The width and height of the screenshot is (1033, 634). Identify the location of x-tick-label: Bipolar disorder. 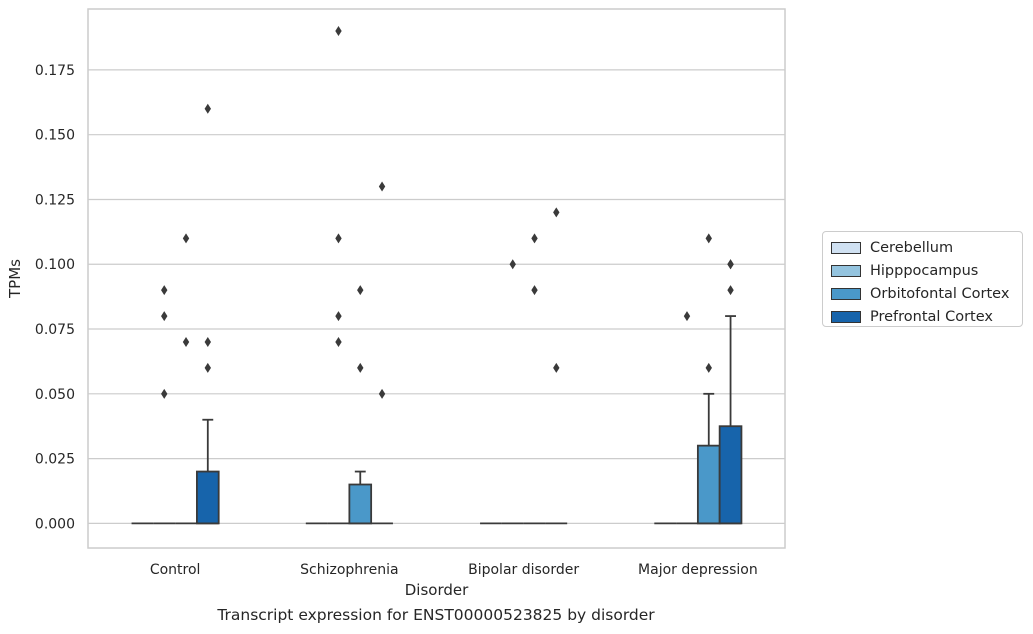
(523, 570).